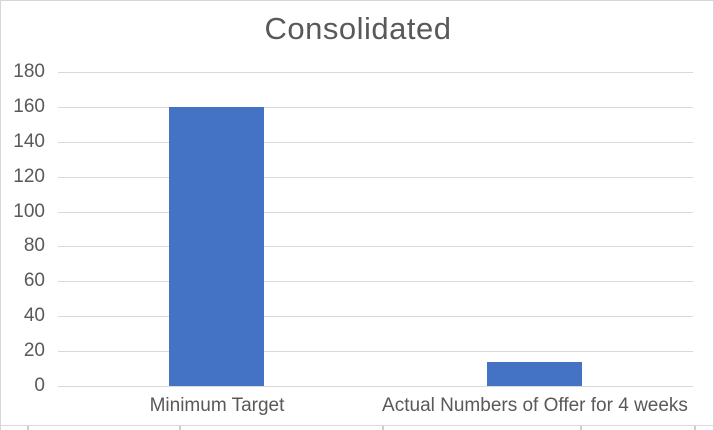 This screenshot has height=430, width=714. I want to click on y-tick-label: 180, so click(29, 71).